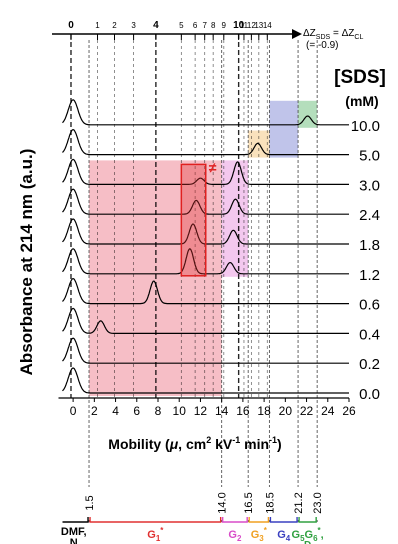 The width and height of the screenshot is (398, 544). What do you see at coordinates (97, 25) in the screenshot?
I see `top-tick-label: 1` at bounding box center [97, 25].